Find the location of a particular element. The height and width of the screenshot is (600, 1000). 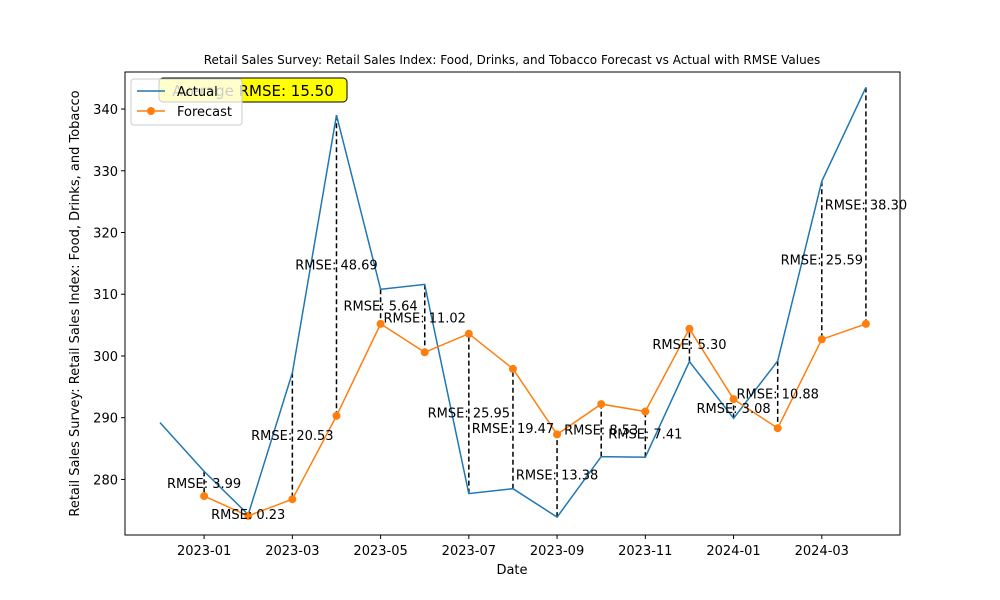

rmse-label: RMSE: 10.88 is located at coordinates (777, 395).